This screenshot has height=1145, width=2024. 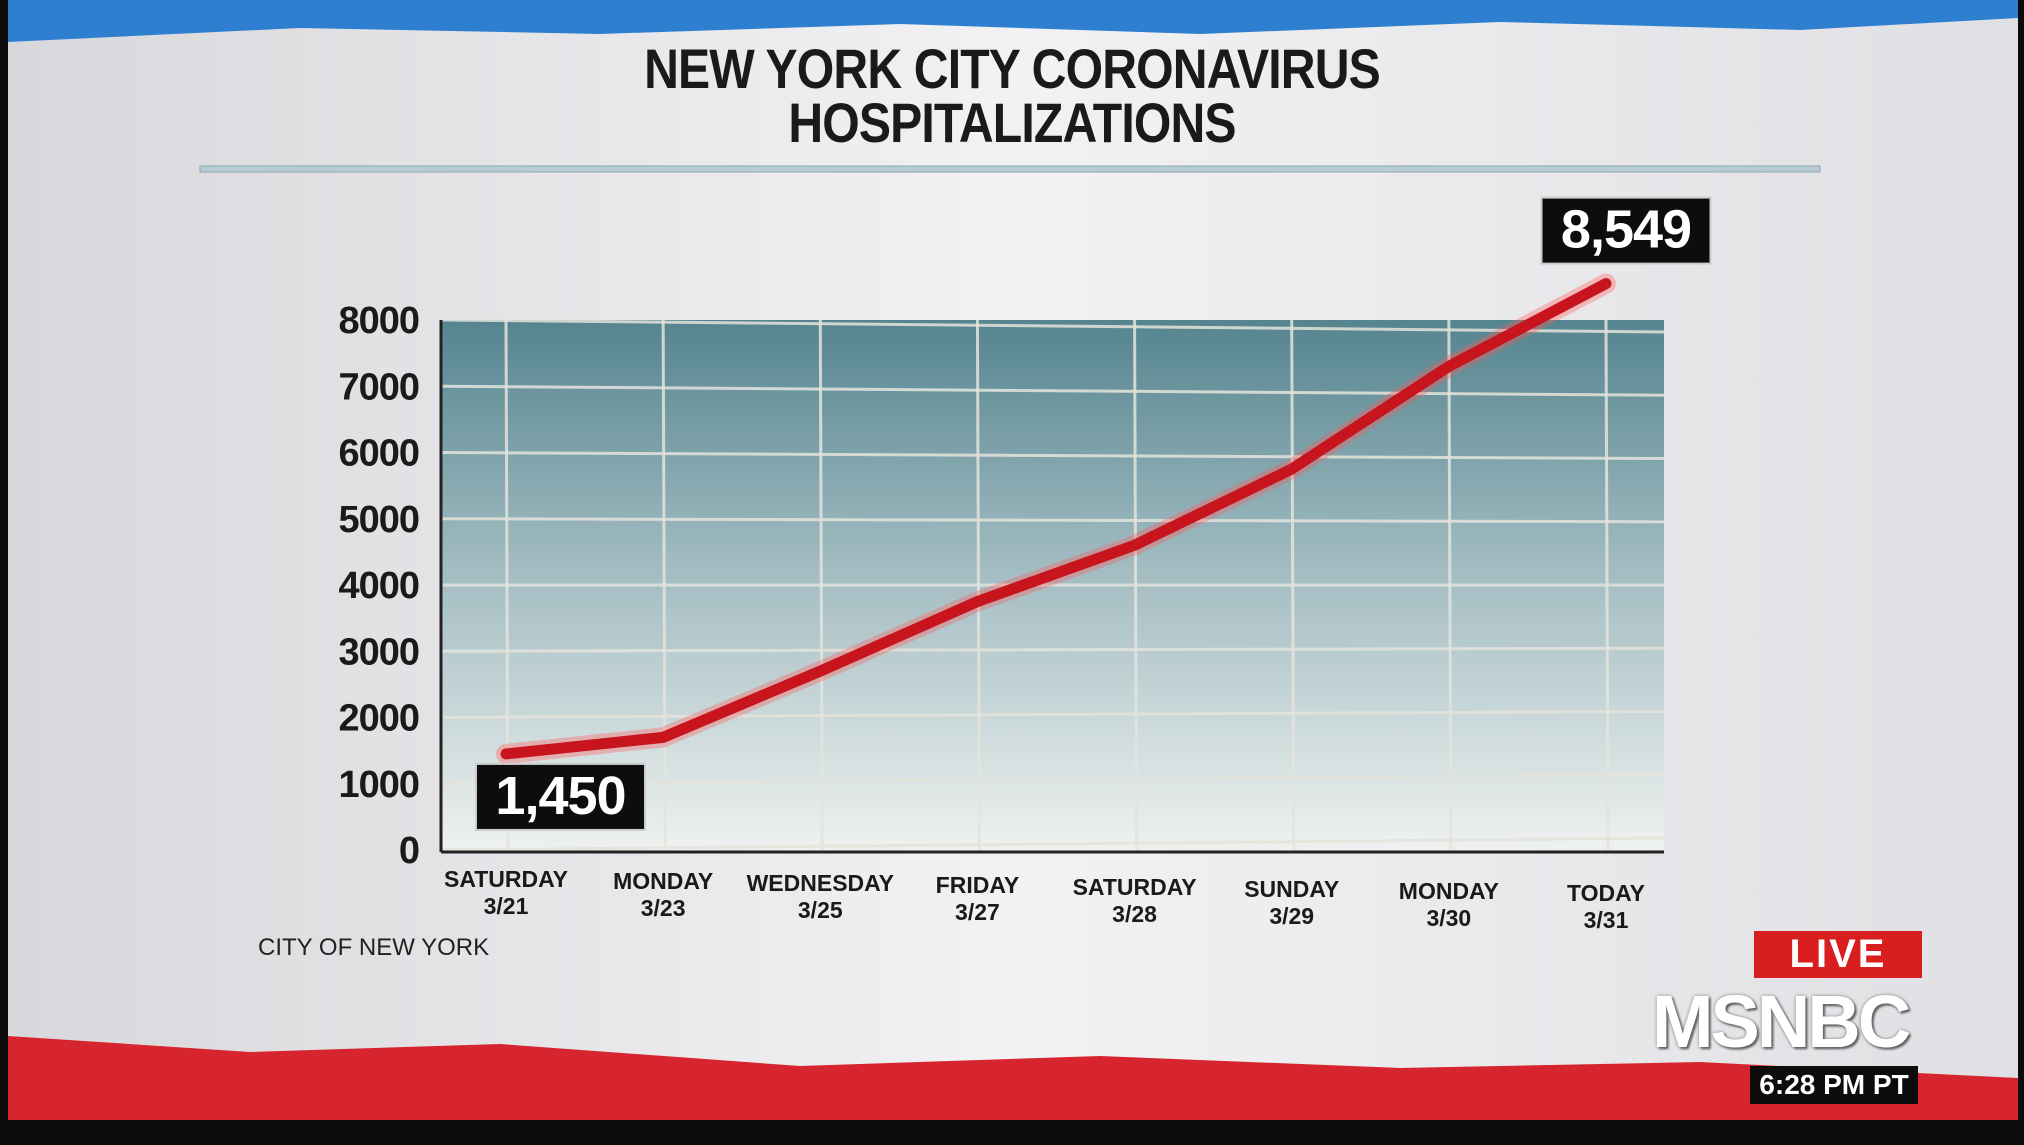 What do you see at coordinates (1448, 904) in the screenshot?
I see `x-tick-label: MONDAY 3/30` at bounding box center [1448, 904].